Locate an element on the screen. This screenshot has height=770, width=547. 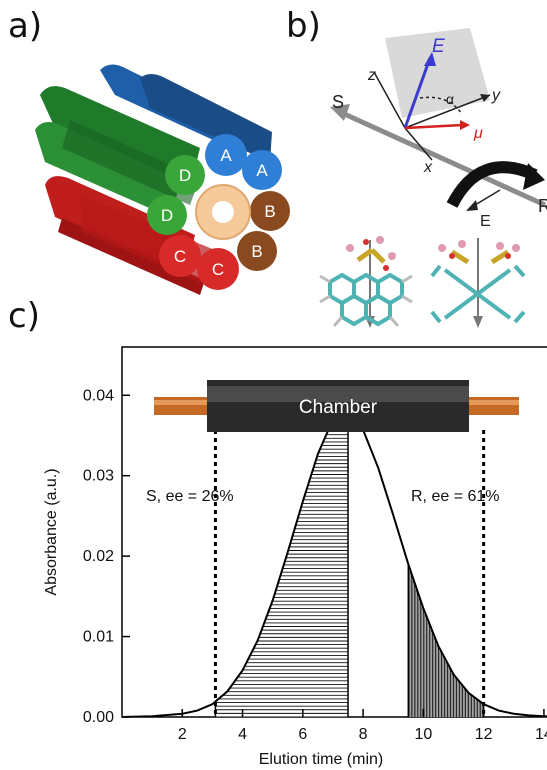
y-label: y is located at coordinates (496, 95).